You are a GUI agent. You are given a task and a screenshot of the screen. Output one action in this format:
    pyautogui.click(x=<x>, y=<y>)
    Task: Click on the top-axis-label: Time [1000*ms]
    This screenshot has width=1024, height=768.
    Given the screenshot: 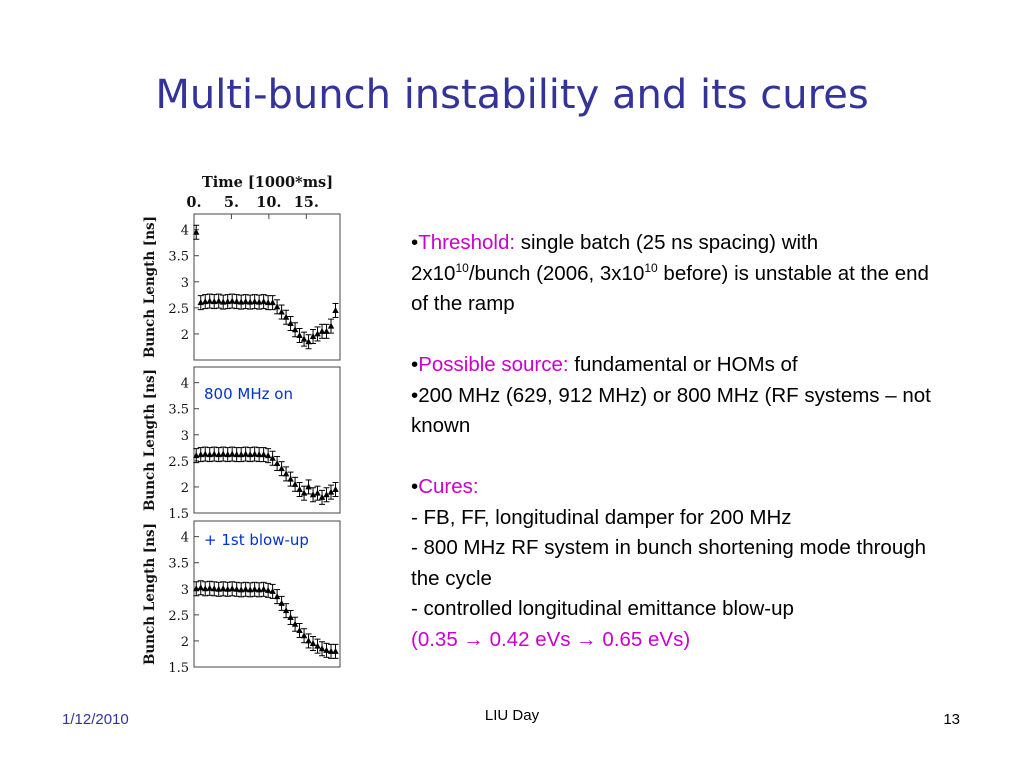 What is the action you would take?
    pyautogui.click(x=267, y=182)
    